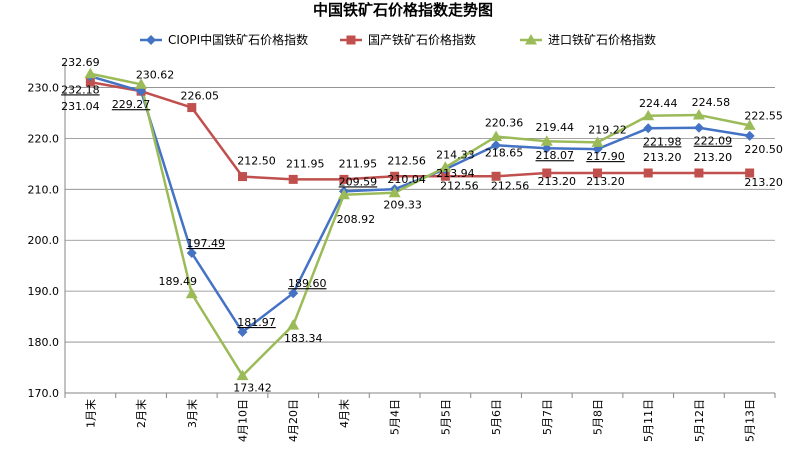 This screenshot has width=807, height=457. Describe the element at coordinates (504, 152) in the screenshot. I see `series-1-data-label: 218.65` at that location.